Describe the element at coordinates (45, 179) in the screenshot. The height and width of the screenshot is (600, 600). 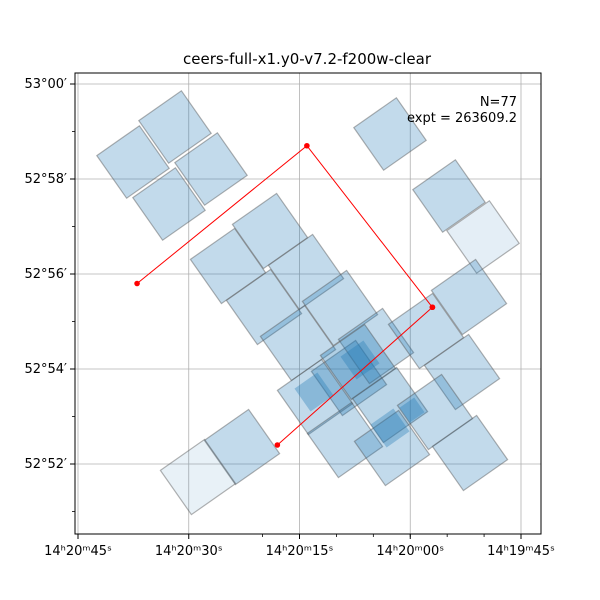
I see `y-tick-label: 52°58′` at that location.